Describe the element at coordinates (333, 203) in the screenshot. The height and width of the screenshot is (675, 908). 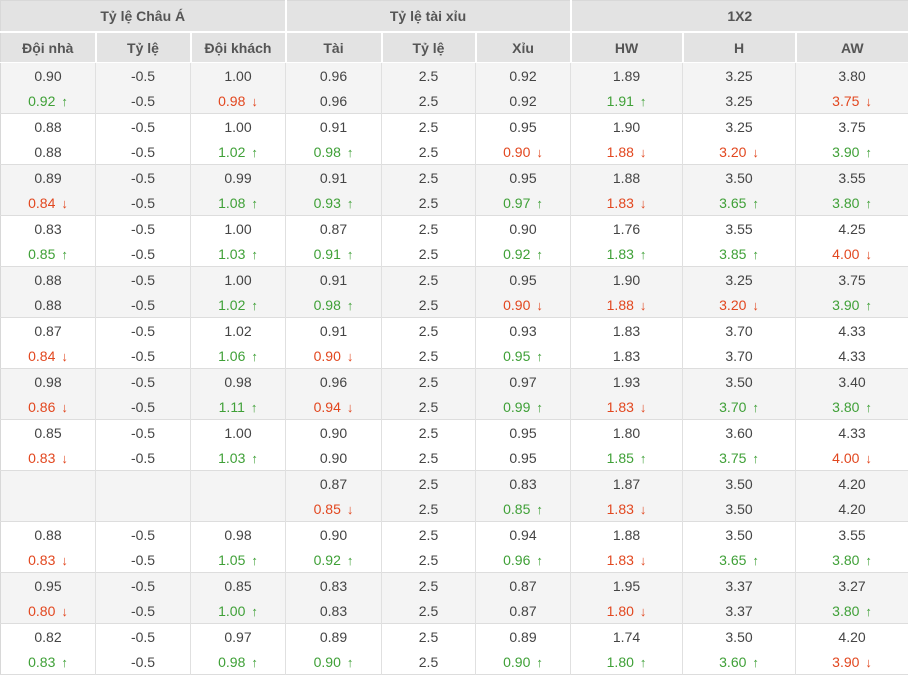
I see `odds-cell: 0.93 ↑` at that location.